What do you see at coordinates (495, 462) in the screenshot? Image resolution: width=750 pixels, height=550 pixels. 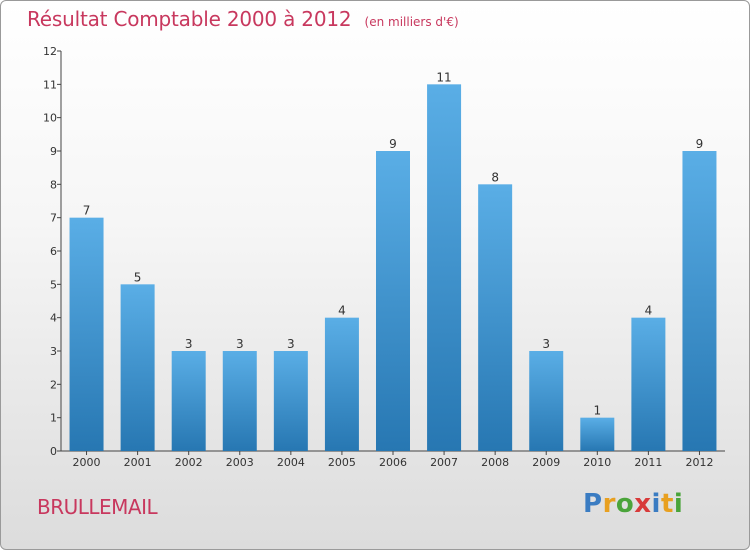 I see `x-tick-label: 2008` at bounding box center [495, 462].